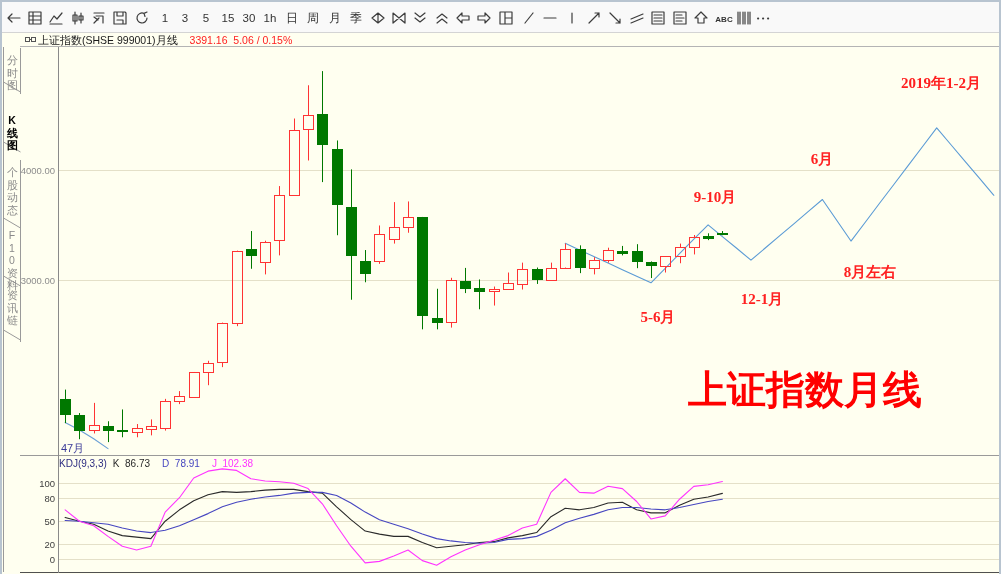 The height and width of the screenshot is (574, 1001). What do you see at coordinates (52, 559) in the screenshot?
I see `y-tick-label: 0` at bounding box center [52, 559].